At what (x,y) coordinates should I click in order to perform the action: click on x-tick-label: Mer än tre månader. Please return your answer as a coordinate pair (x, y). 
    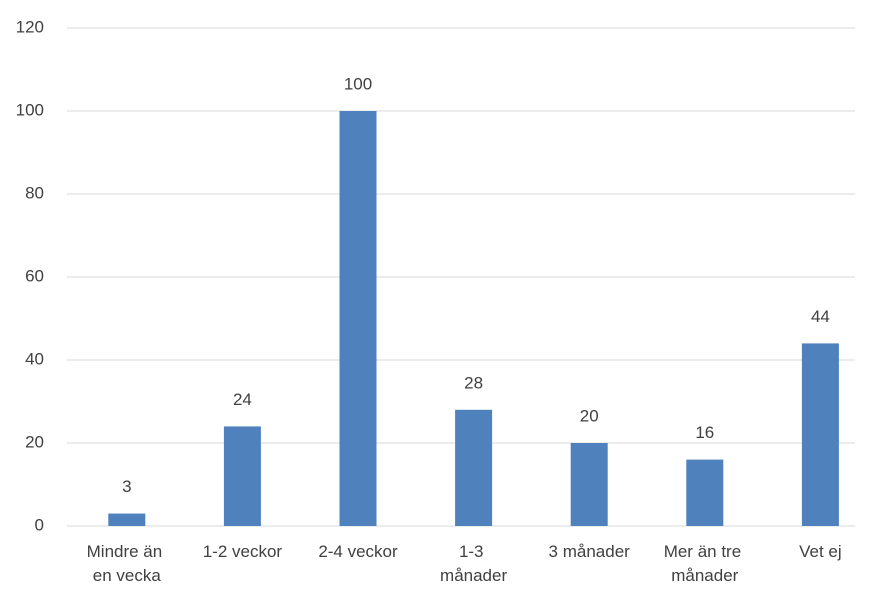
    Looking at the image, I should click on (705, 563).